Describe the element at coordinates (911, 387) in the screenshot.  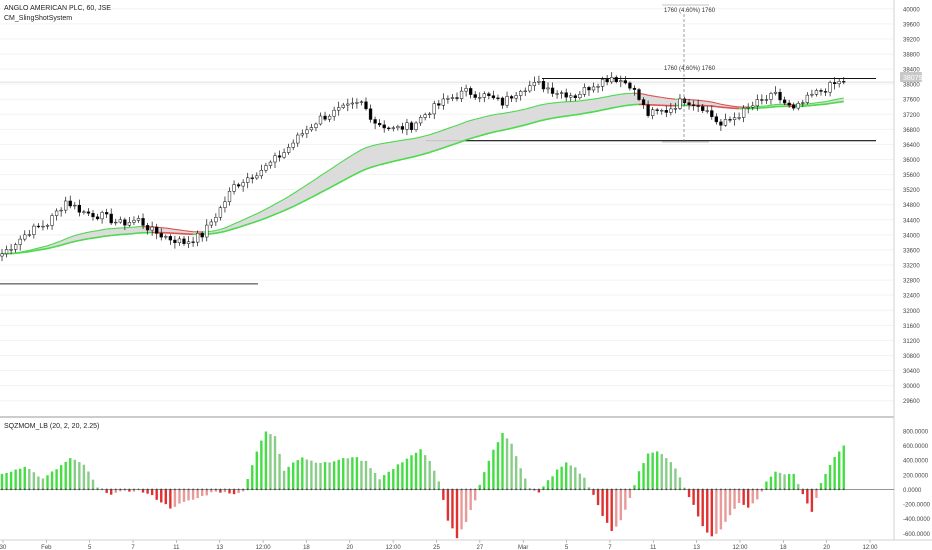
I see `price-tick-label: 30000` at that location.